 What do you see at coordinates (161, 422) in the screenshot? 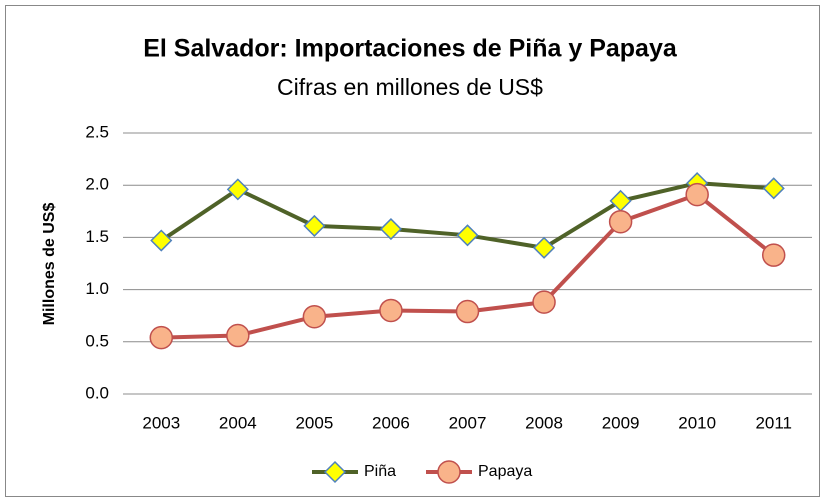
I see `x-tick-label: 2003` at bounding box center [161, 422].